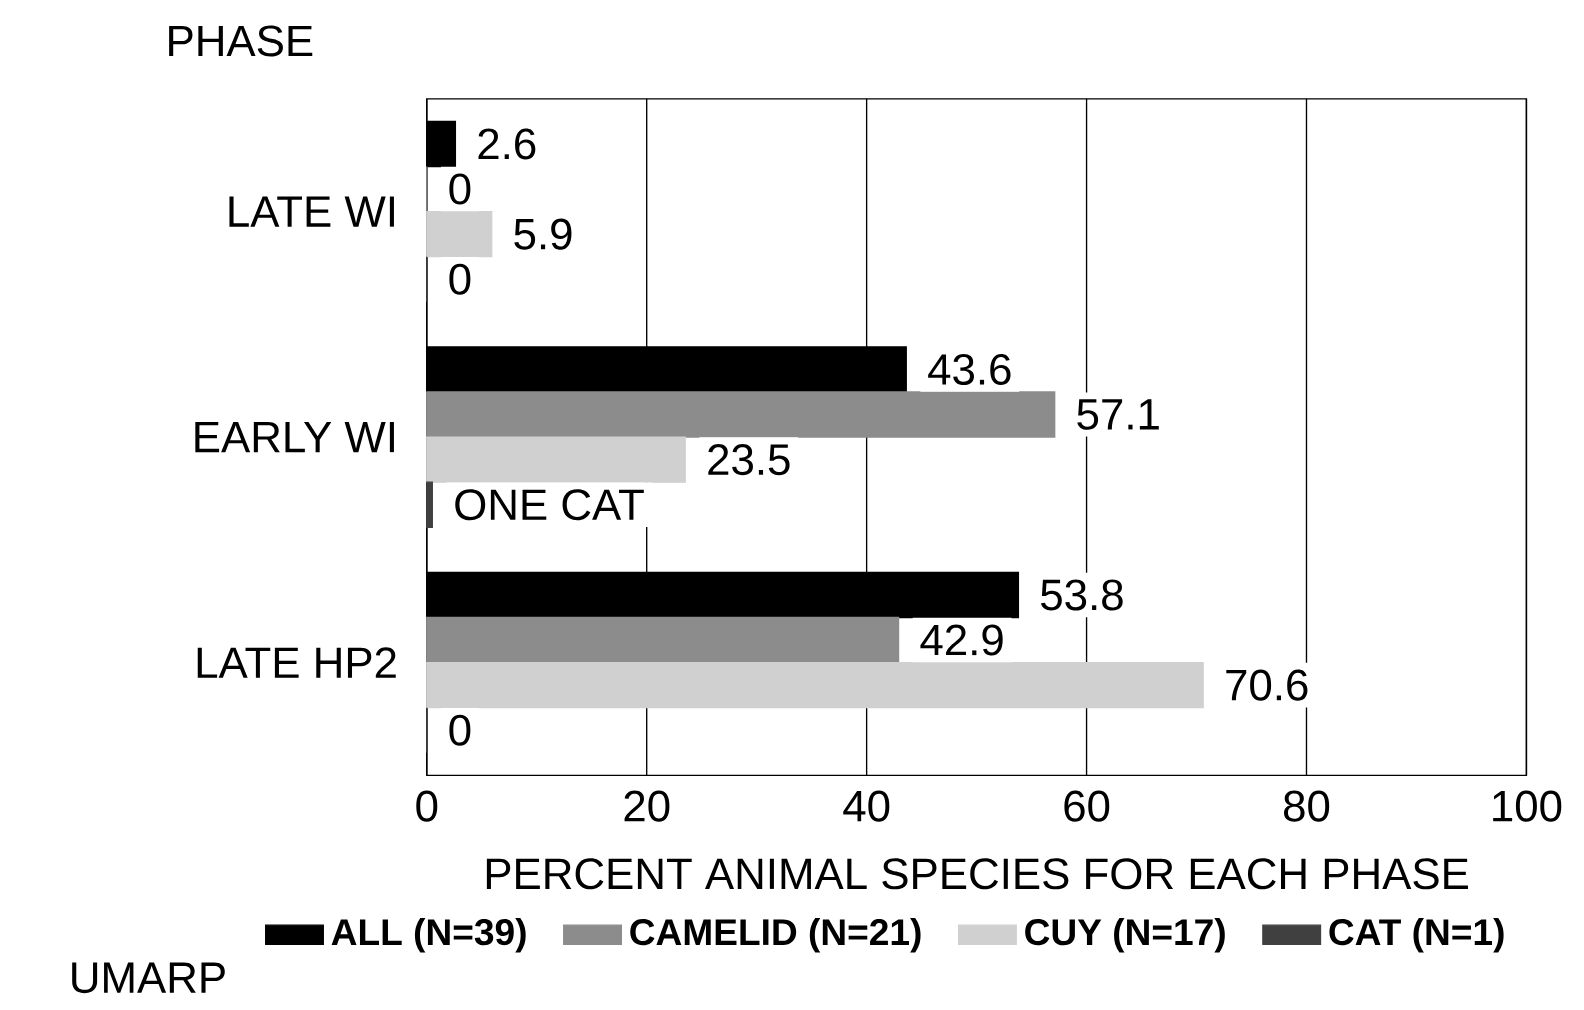 This screenshot has width=1584, height=1010. I want to click on y-tick-label: LATE WI, so click(311, 211).